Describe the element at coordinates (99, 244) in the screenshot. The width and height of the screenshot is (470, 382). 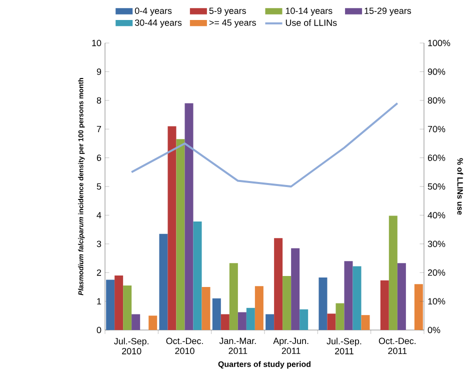
I see `y-tick-label: 3` at that location.